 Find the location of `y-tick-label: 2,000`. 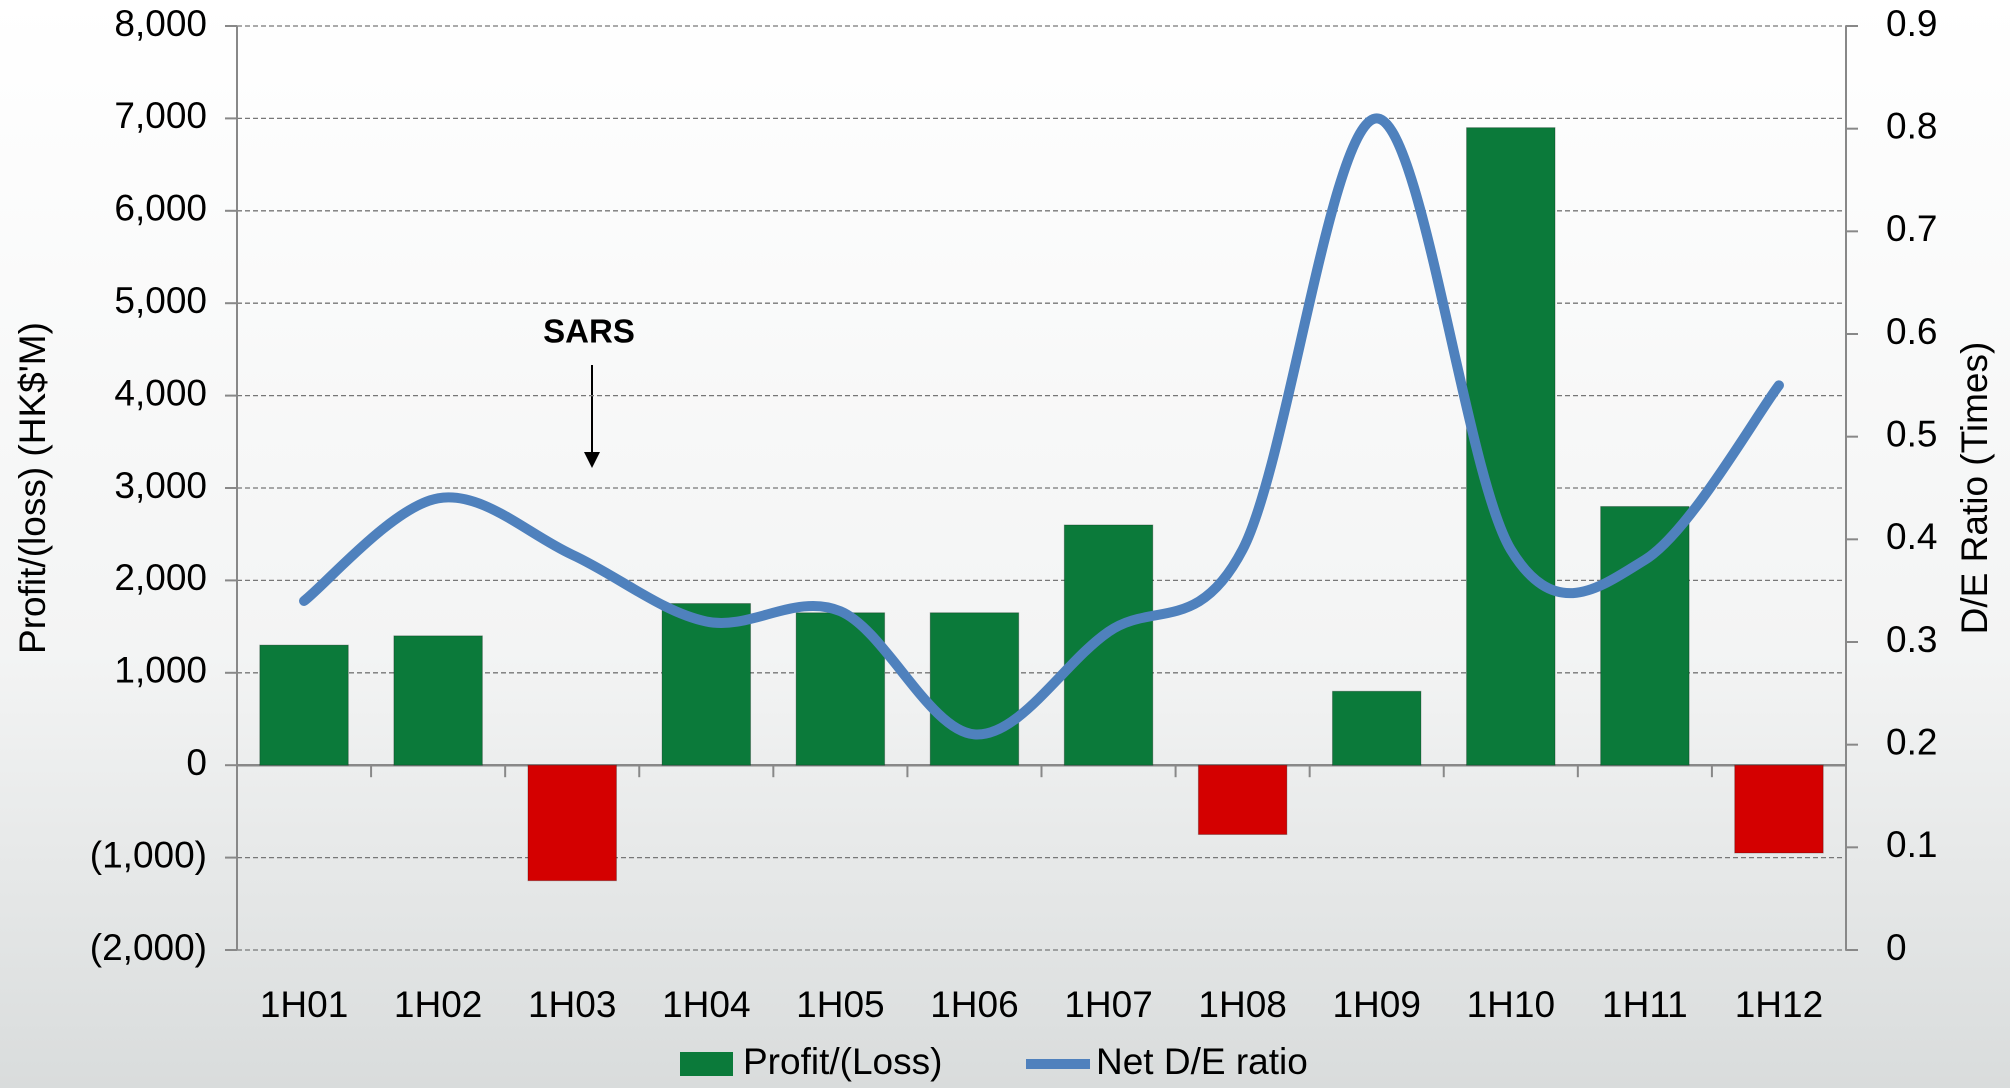

y-tick-label: 2,000 is located at coordinates (160, 577).